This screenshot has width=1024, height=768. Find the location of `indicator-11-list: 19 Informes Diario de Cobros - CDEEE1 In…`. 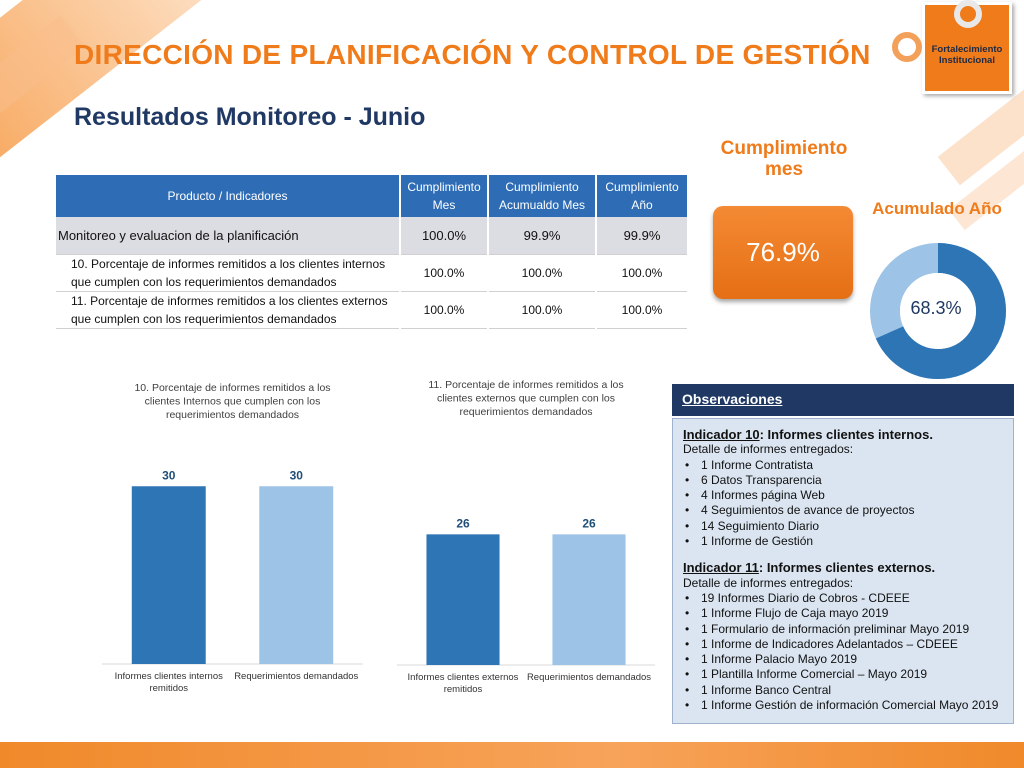

indicator-11-list: 19 Informes Diario de Cobros - CDEEE1 In… is located at coordinates (843, 652).